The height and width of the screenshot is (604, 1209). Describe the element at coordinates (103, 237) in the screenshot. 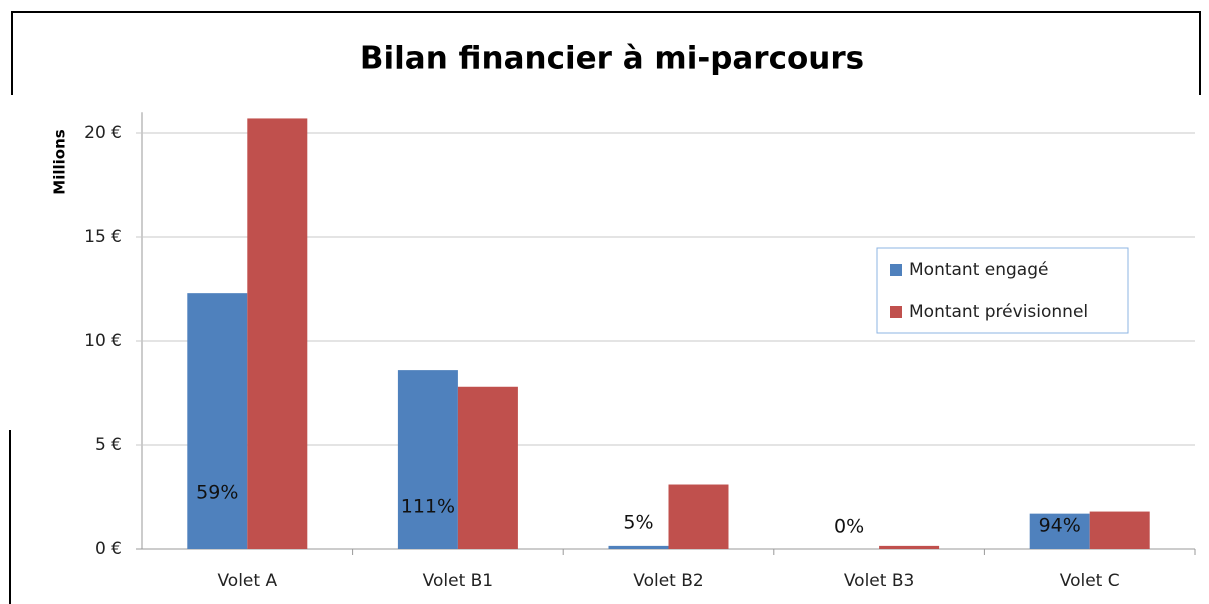

I see `y-tick-label: 15 €` at that location.